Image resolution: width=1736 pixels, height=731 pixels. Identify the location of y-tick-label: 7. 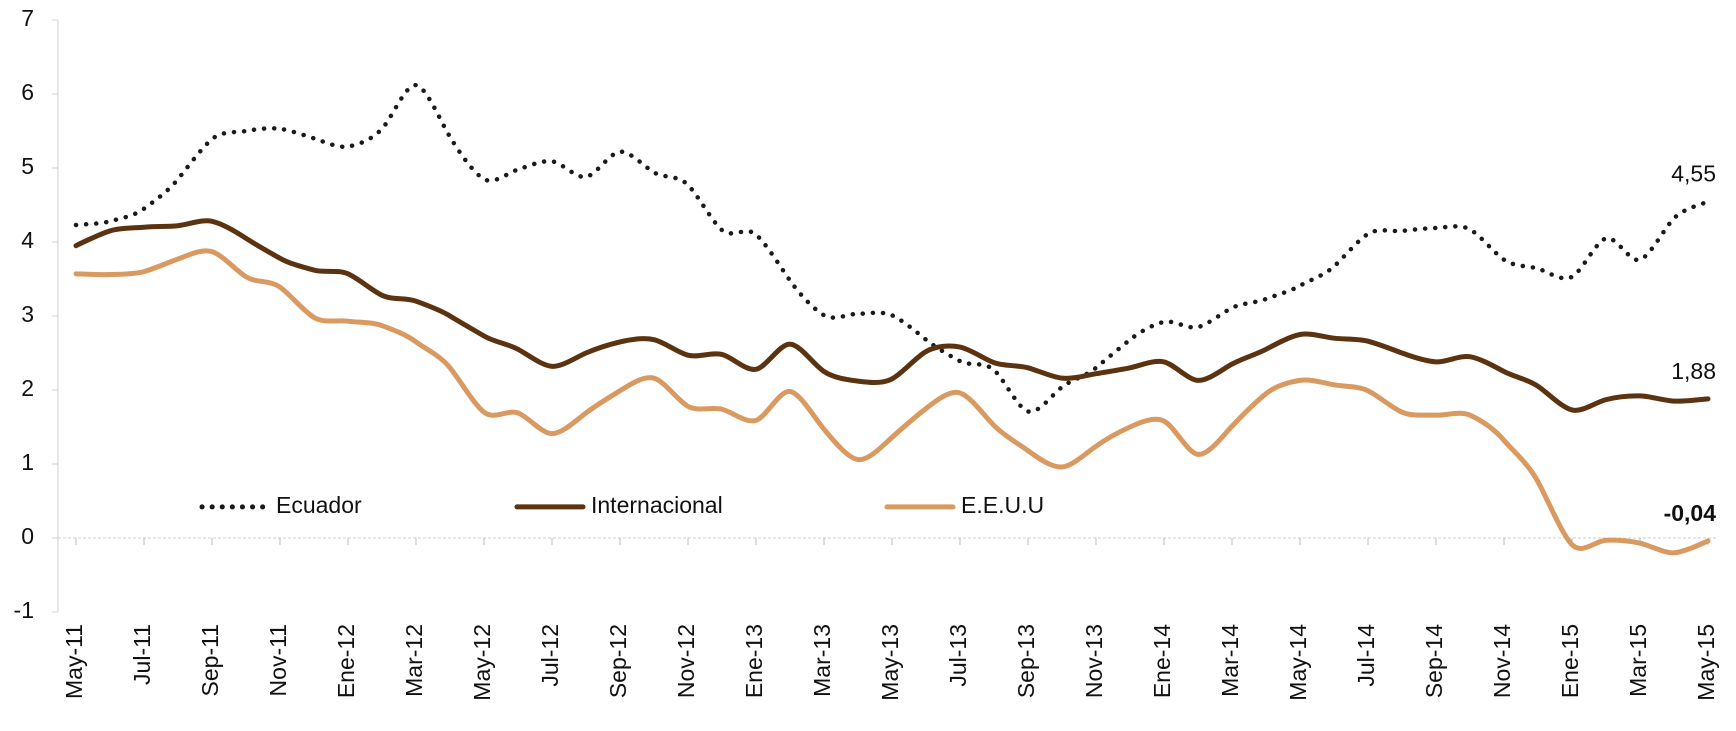
(27, 18).